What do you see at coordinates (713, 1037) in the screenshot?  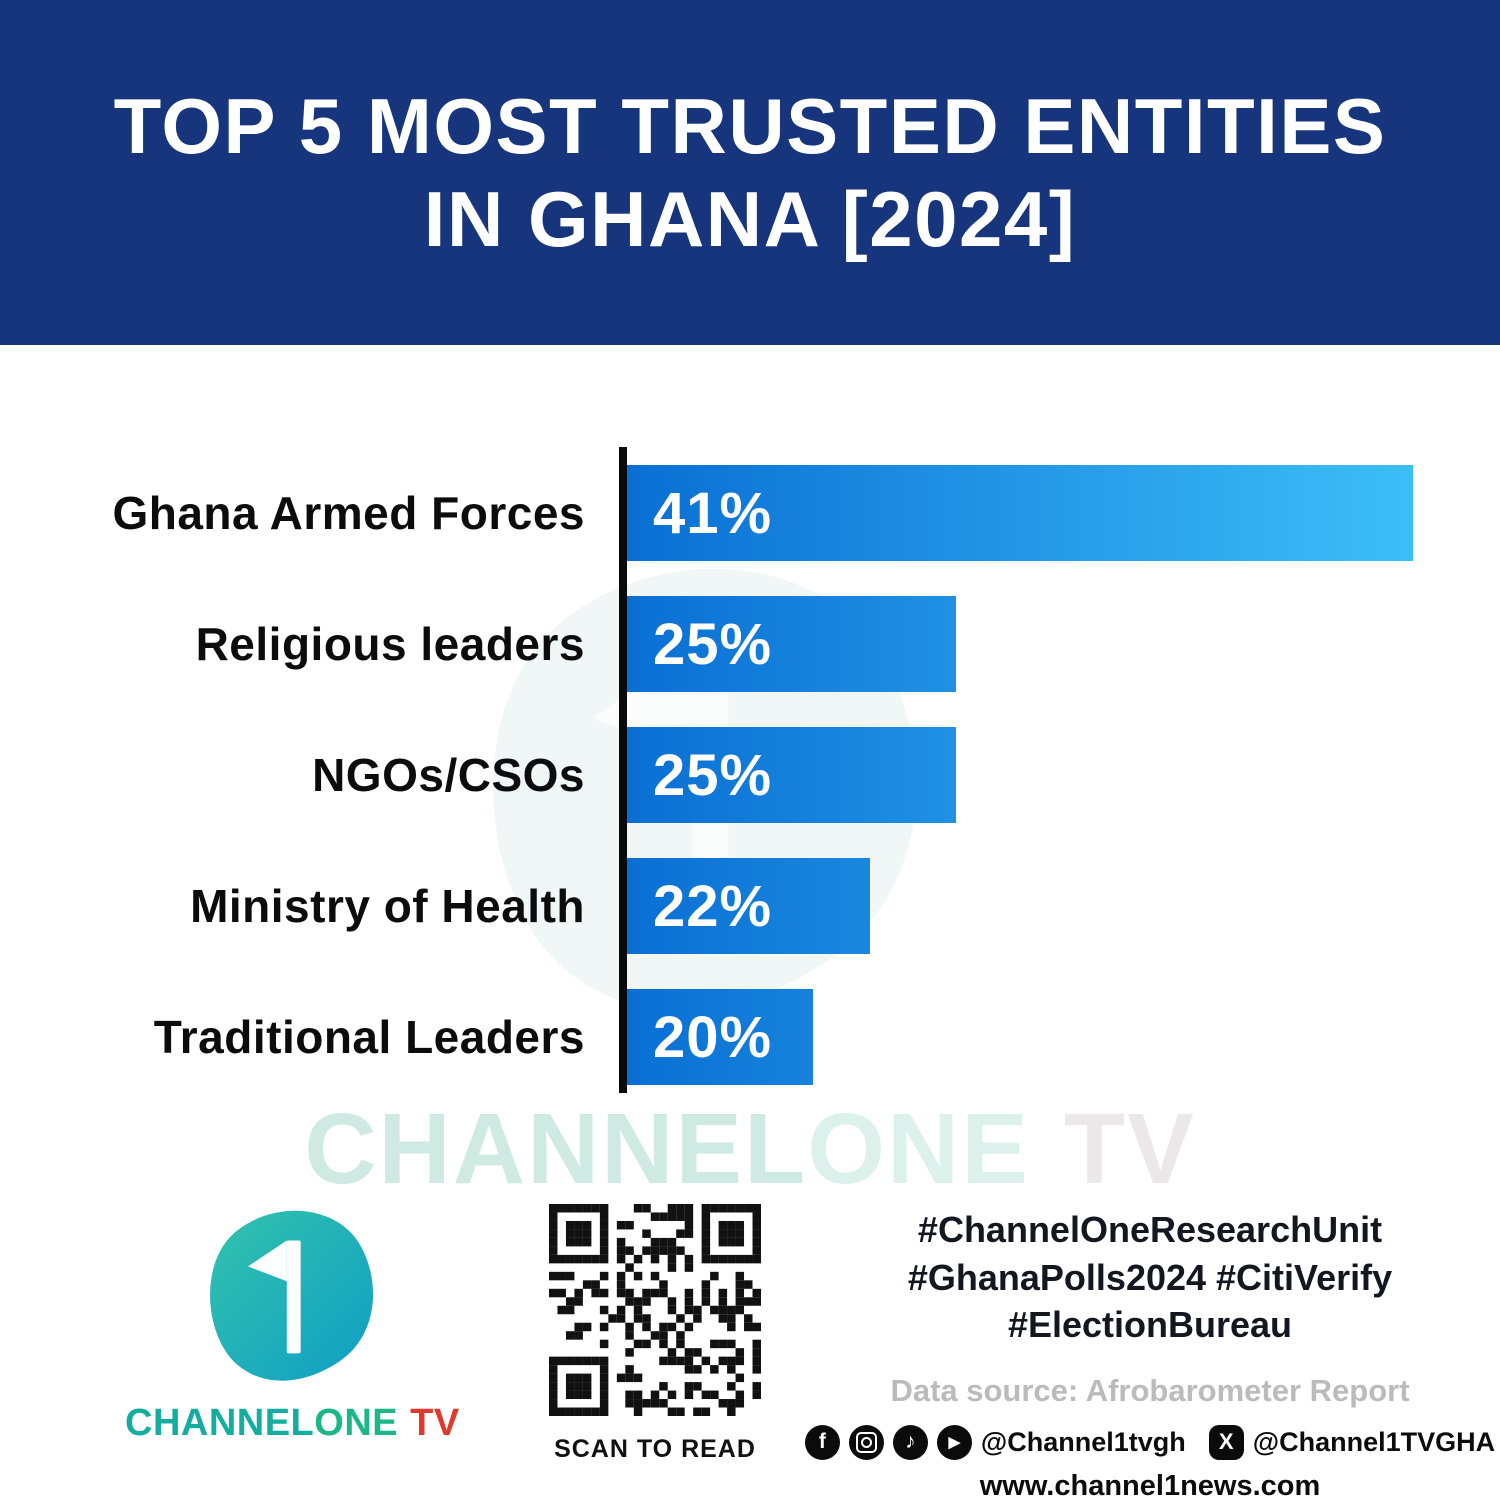 I see `bar-value-label: 20%` at bounding box center [713, 1037].